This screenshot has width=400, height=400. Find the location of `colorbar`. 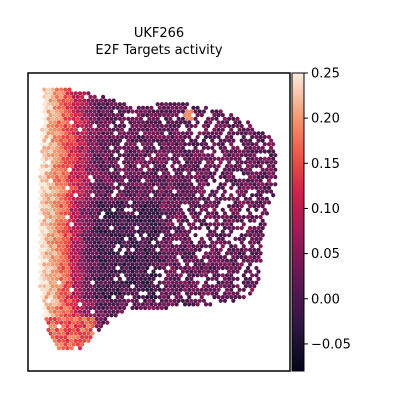

colorbar is located at coordinates (298, 222).